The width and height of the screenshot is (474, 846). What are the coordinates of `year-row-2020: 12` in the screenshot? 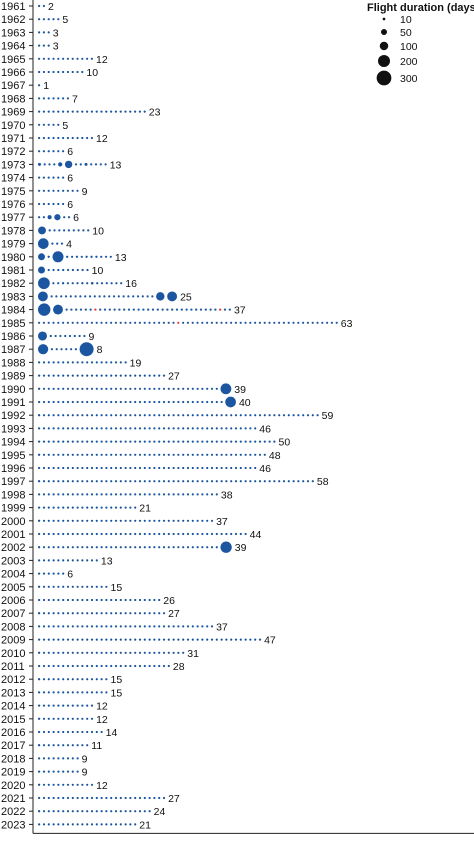 It's located at (72, 786).